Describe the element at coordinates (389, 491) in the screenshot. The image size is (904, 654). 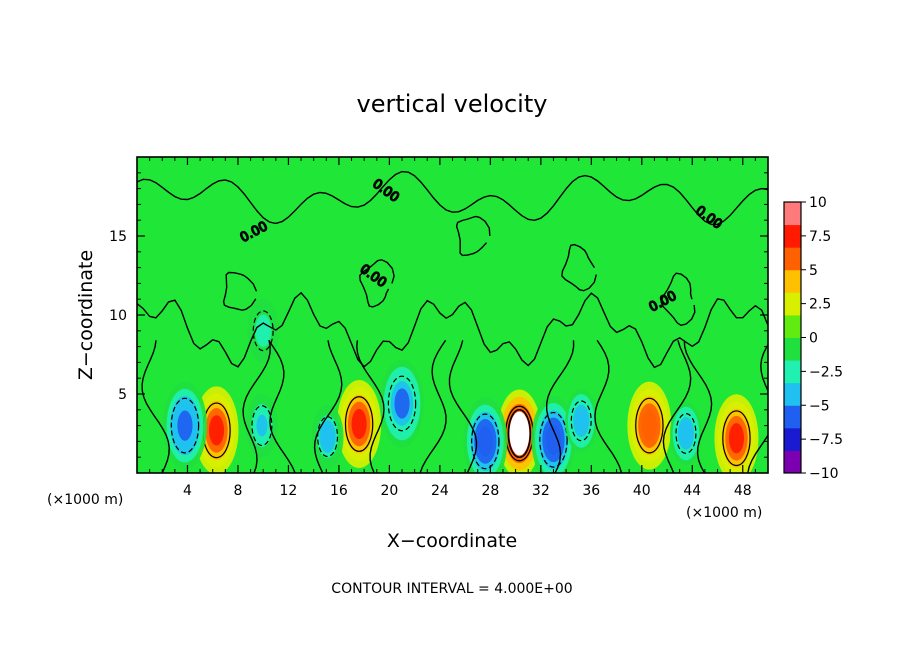
I see `x-tick-label: 20` at that location.